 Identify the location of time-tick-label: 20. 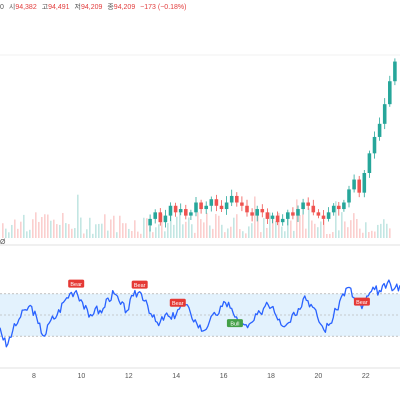
(319, 376).